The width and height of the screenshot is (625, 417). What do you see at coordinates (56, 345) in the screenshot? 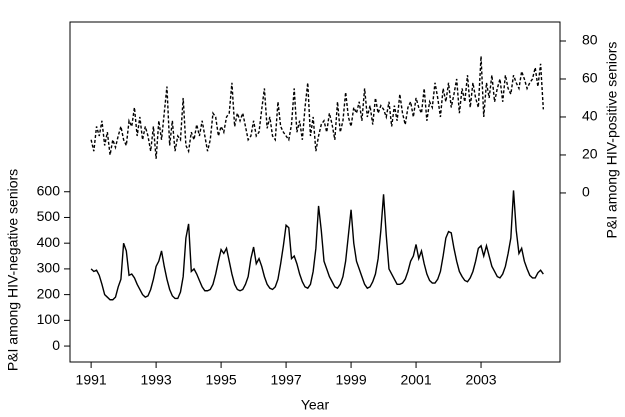
I see `y-tick-label: 0` at bounding box center [56, 345].